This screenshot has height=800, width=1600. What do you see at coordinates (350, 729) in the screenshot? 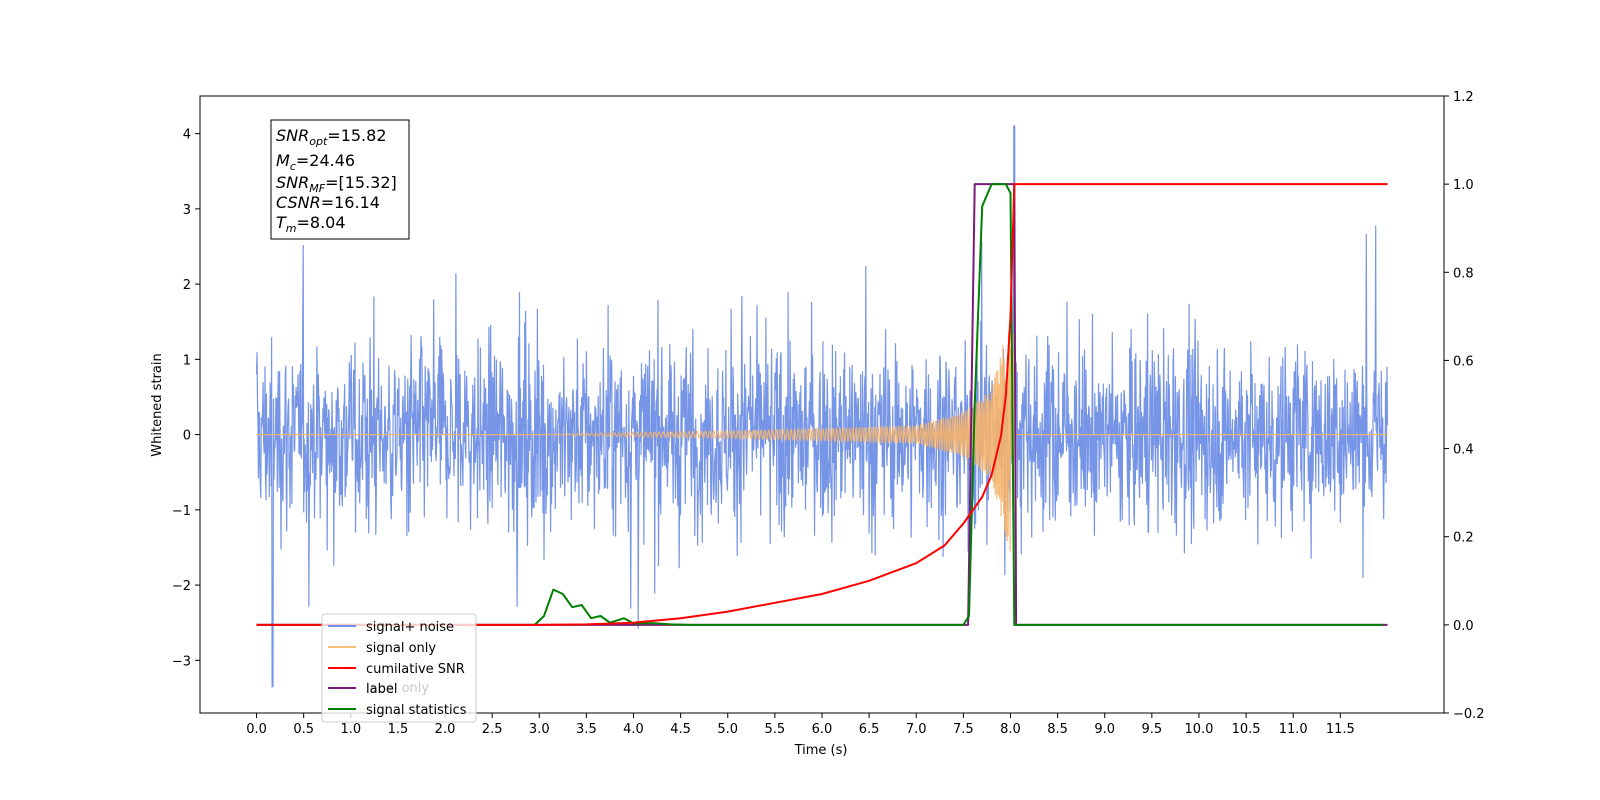
I see `x-tick-label: 1.0` at bounding box center [350, 729].